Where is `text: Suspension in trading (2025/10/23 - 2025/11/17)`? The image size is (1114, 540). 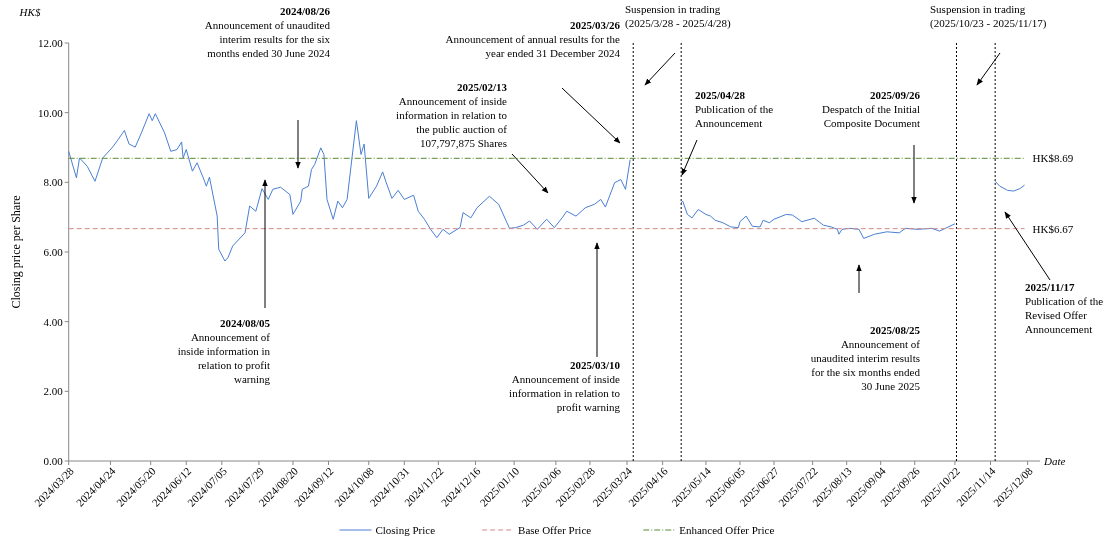 text: Suspension in trading (2025/10/23 - 2025/11/17) is located at coordinates (988, 16).